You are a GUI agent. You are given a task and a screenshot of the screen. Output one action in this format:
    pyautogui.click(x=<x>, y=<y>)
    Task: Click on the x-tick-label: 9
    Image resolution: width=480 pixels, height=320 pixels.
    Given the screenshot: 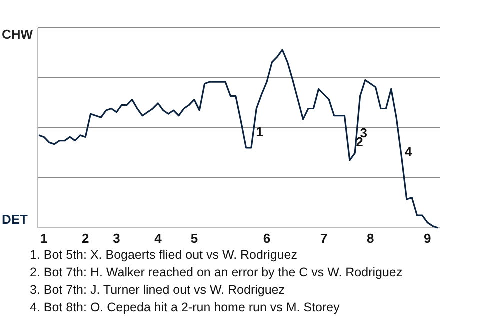 What is the action you would take?
    pyautogui.click(x=428, y=238)
    